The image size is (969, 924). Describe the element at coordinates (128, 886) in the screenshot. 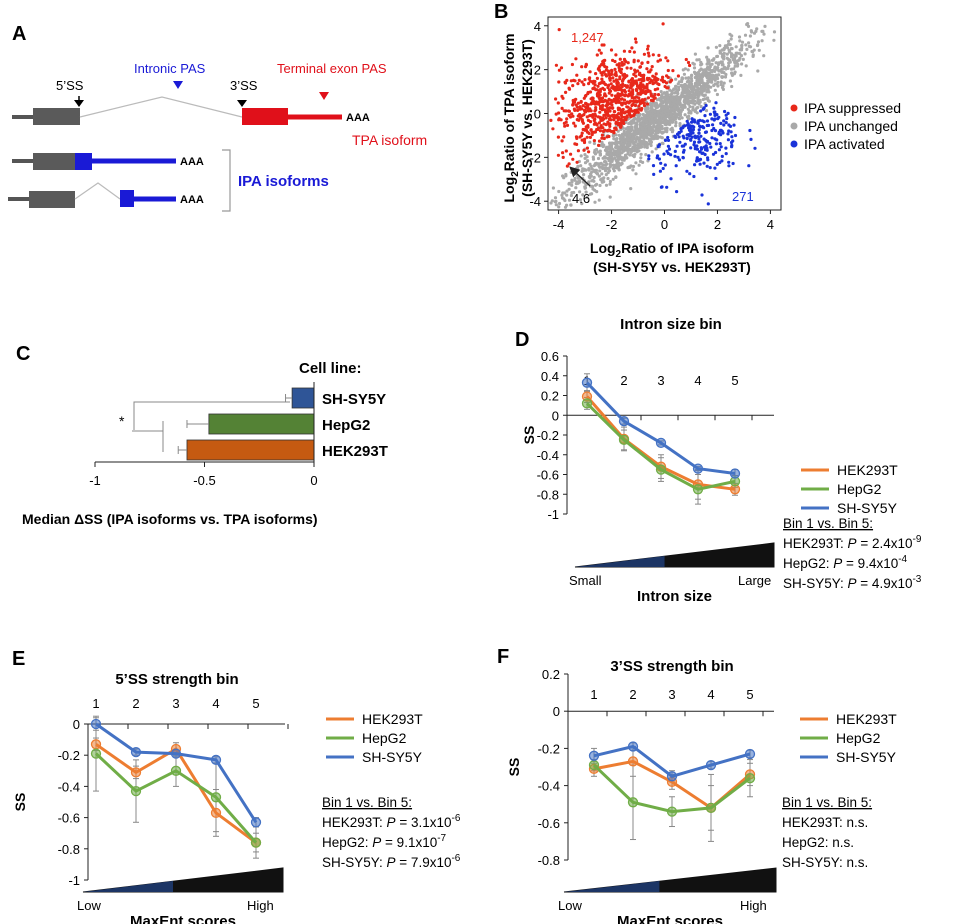

I see `e-scale-wedge-tint` at that location.